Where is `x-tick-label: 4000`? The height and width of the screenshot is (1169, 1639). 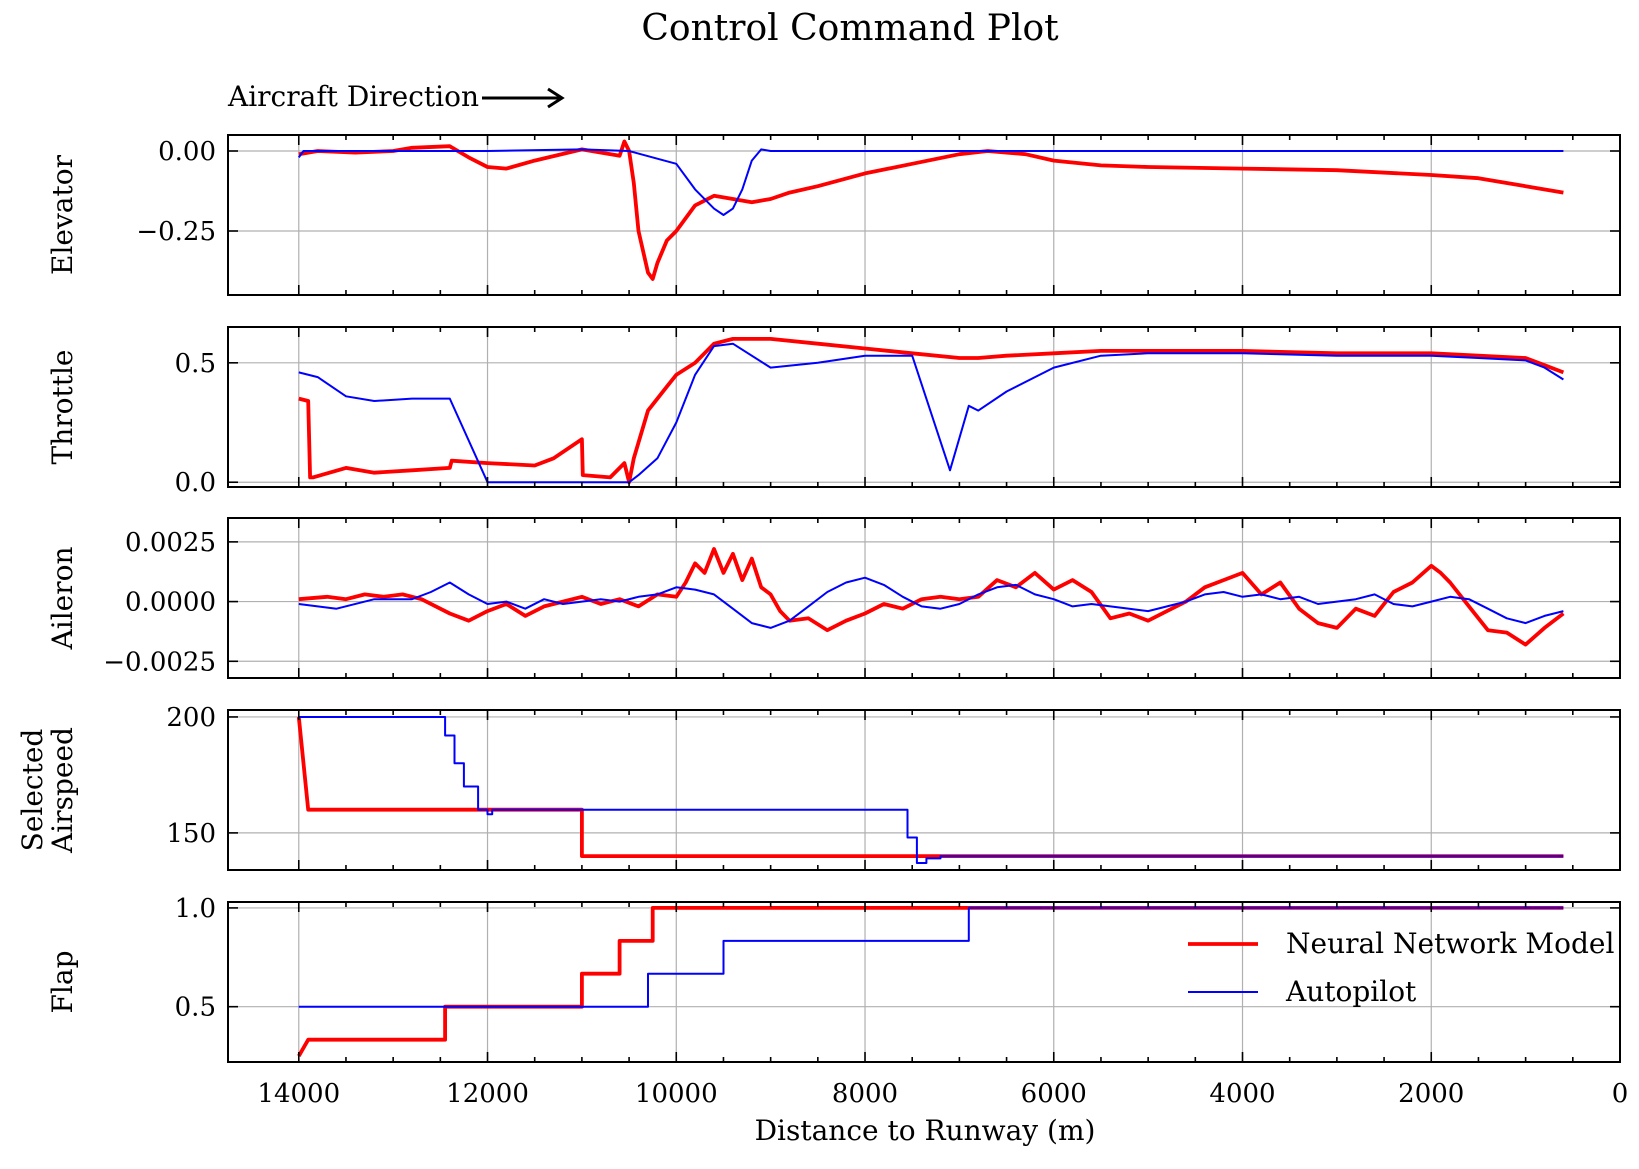
x-tick-label: 4000 is located at coordinates (1242, 1094).